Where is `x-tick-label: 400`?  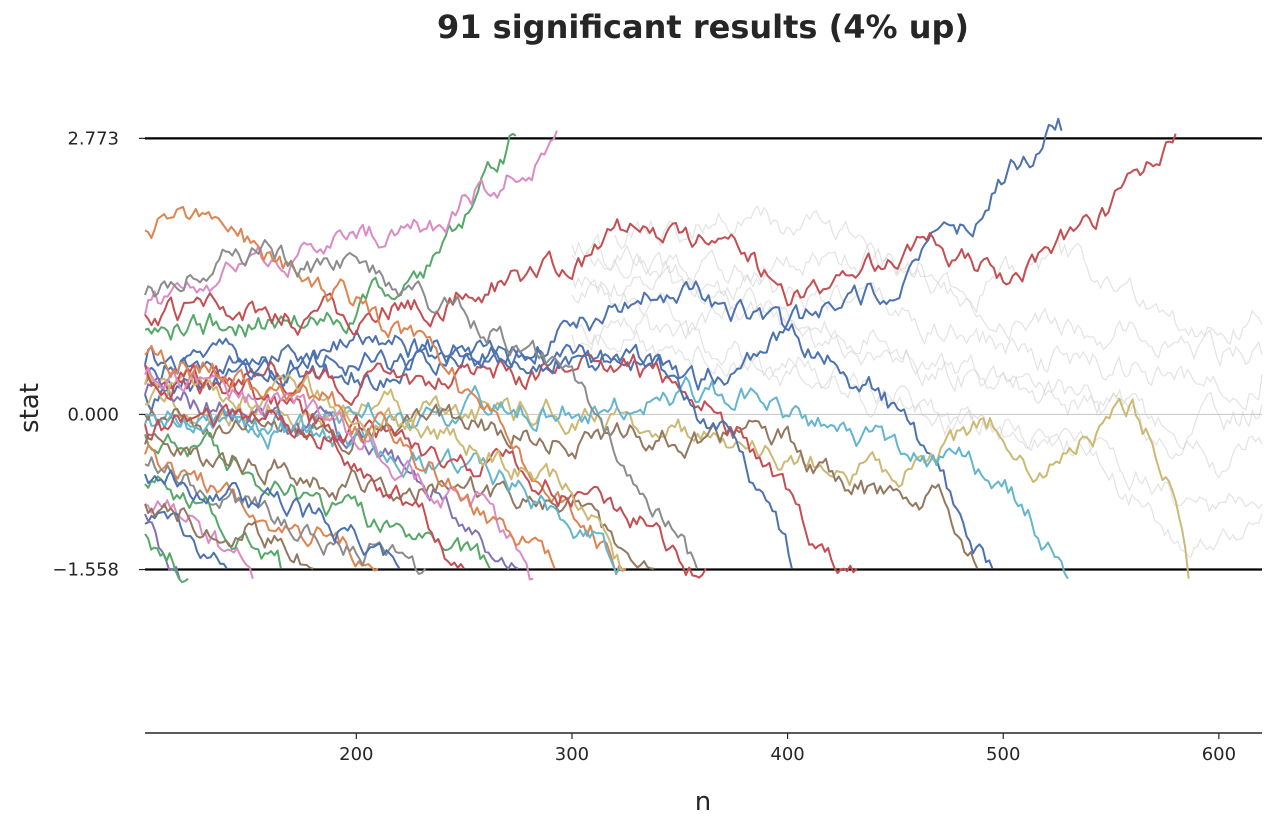 x-tick-label: 400 is located at coordinates (787, 754).